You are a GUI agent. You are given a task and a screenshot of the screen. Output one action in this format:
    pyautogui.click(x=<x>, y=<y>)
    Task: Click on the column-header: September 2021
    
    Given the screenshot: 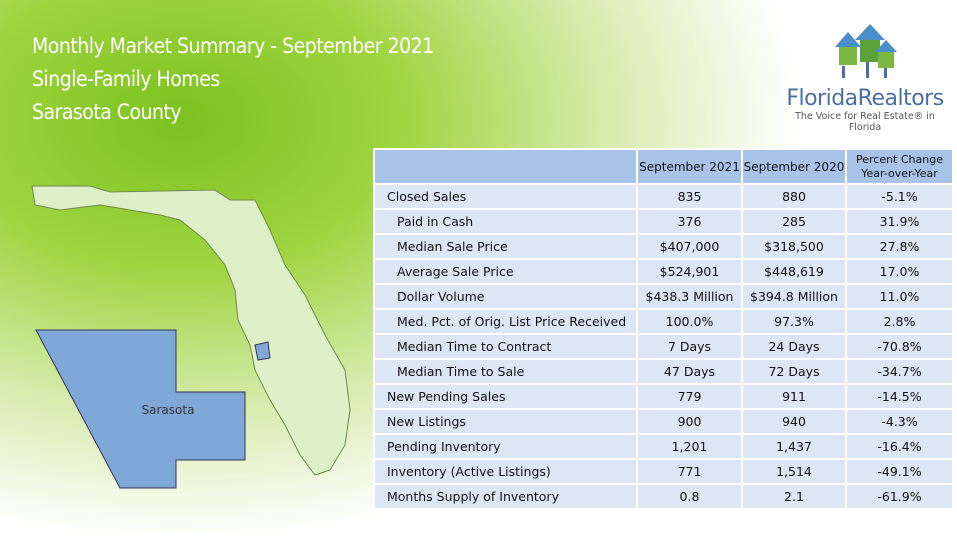 What is the action you would take?
    pyautogui.click(x=689, y=166)
    